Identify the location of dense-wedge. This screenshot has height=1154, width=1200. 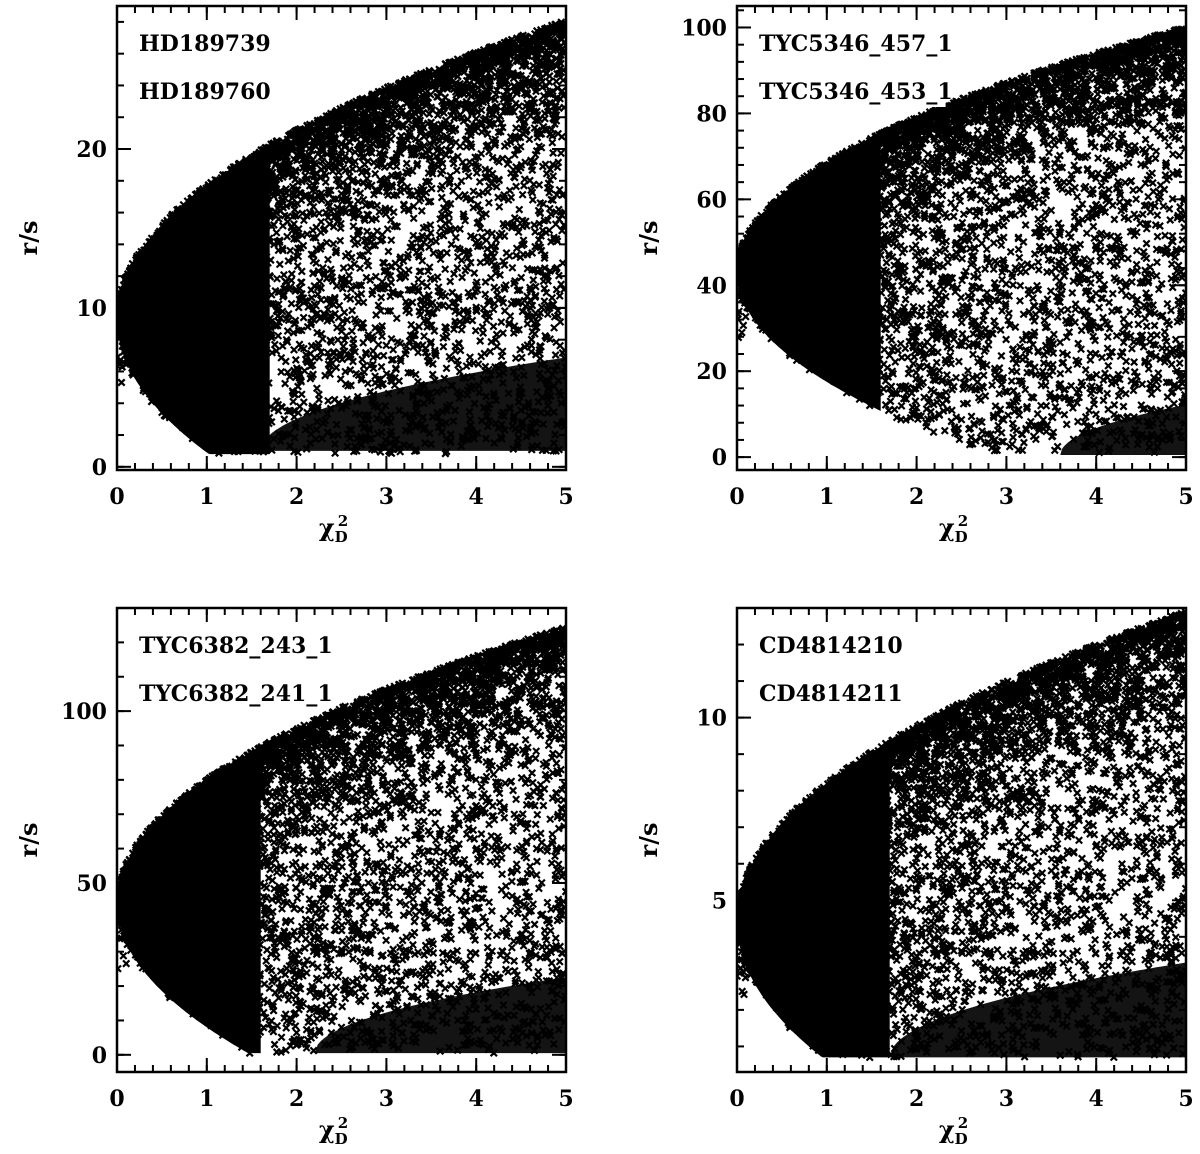
(1003, 1010).